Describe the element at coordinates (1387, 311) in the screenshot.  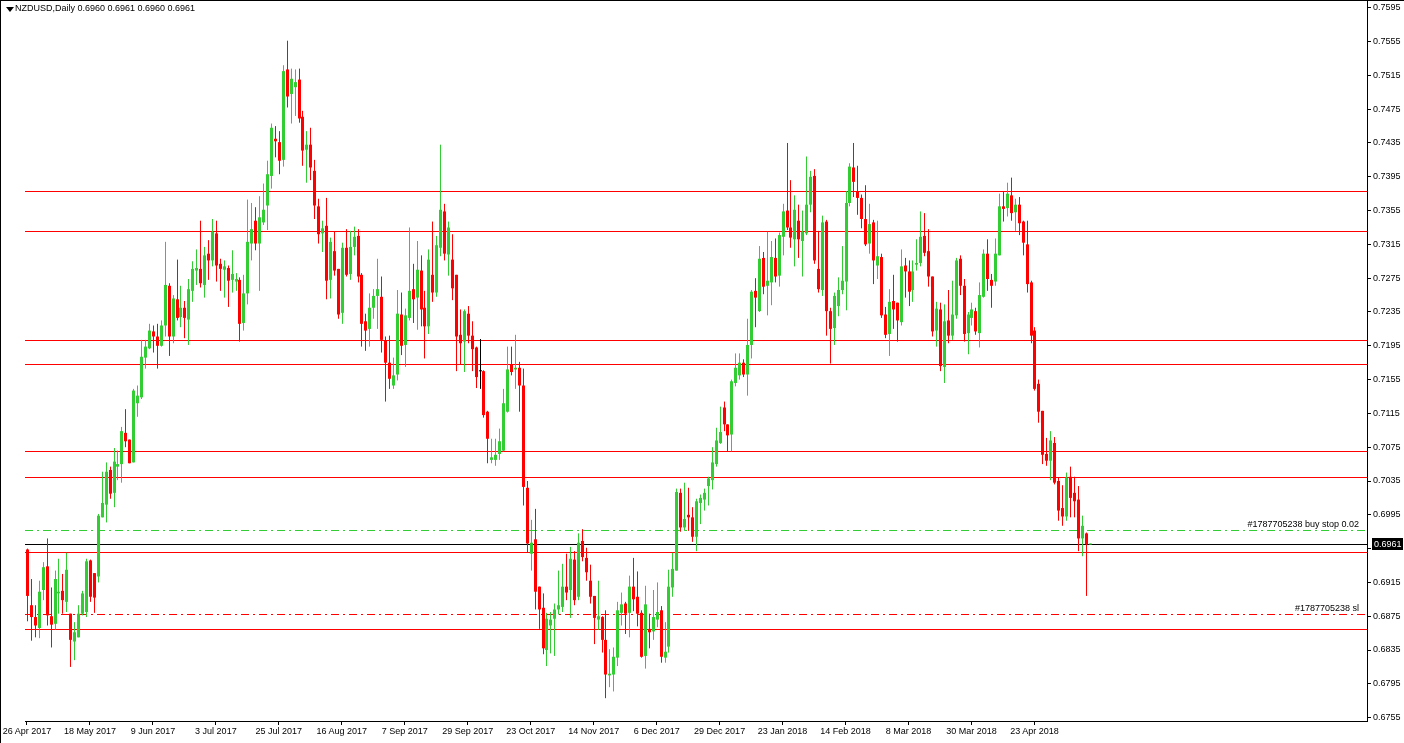
I see `y-tick-label: 0.7235` at that location.